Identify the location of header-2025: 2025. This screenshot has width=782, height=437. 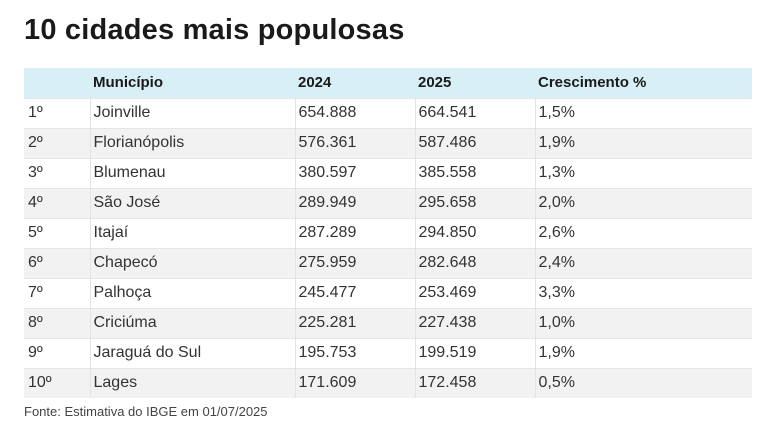
(475, 83).